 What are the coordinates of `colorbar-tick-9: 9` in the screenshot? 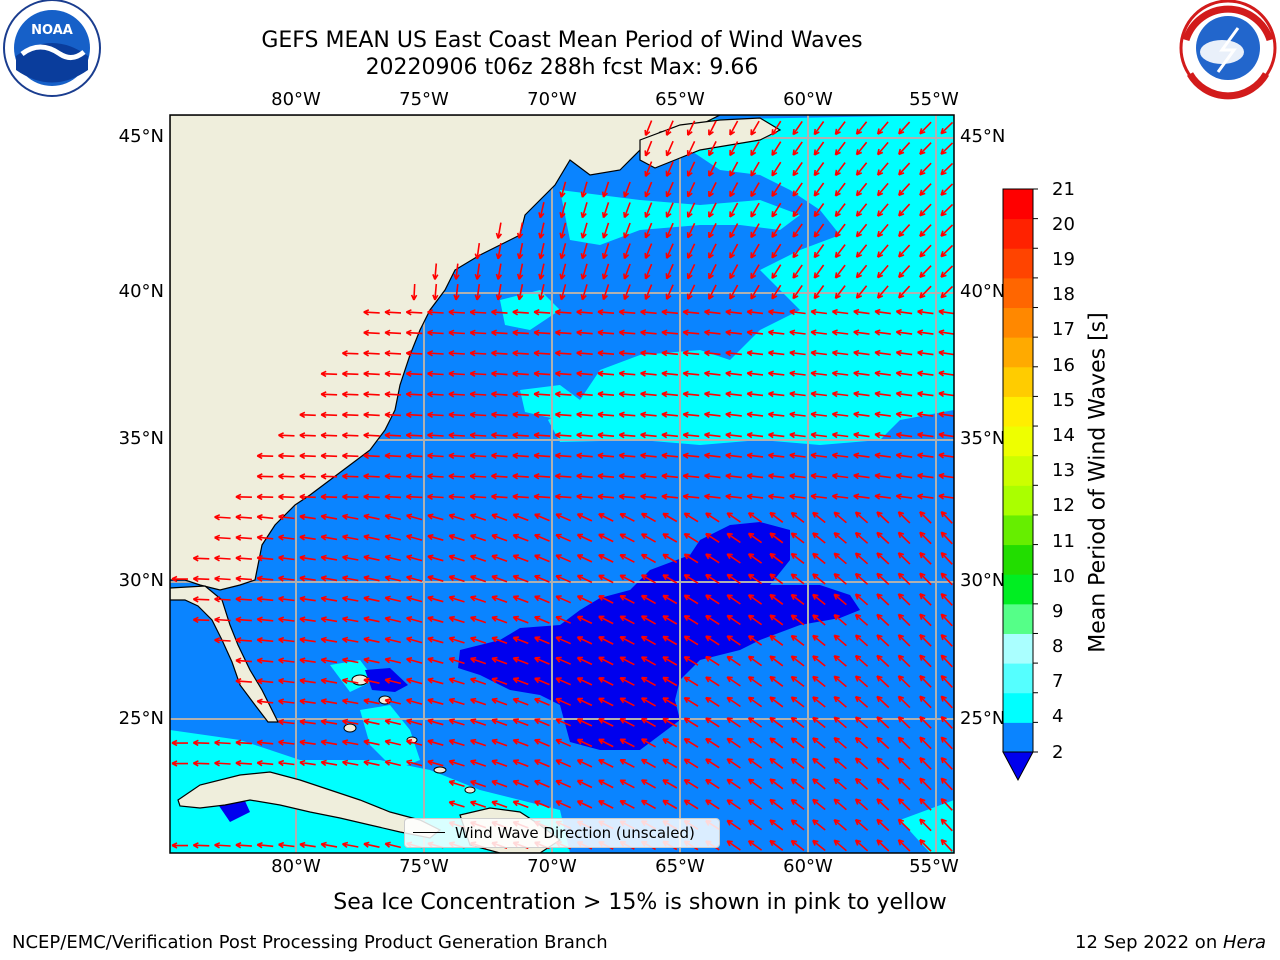 It's located at (1058, 611).